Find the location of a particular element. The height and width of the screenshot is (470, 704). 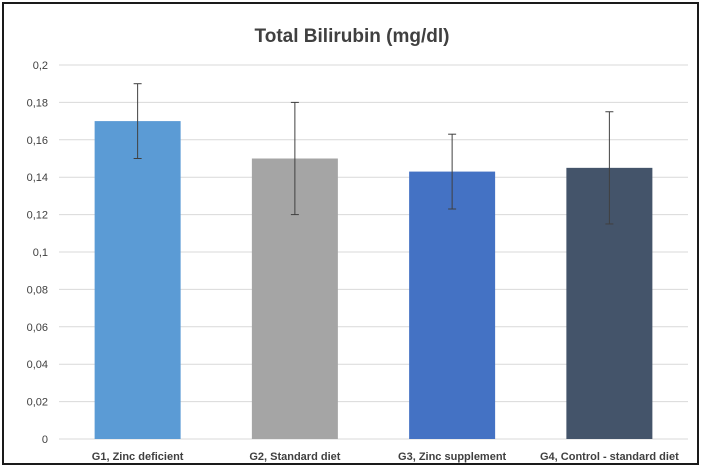

y-tick-label: 0,18 is located at coordinates (37, 103).